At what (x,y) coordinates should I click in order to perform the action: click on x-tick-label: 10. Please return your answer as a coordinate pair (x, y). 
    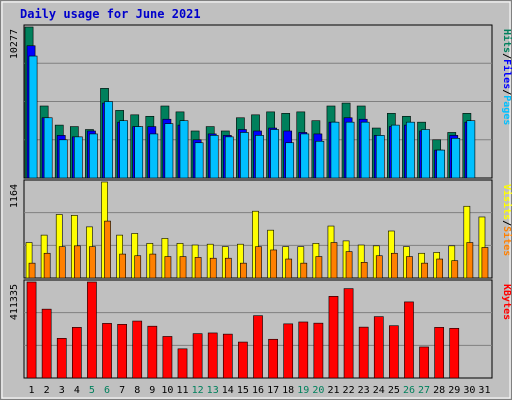
    Looking at the image, I should click on (167, 390).